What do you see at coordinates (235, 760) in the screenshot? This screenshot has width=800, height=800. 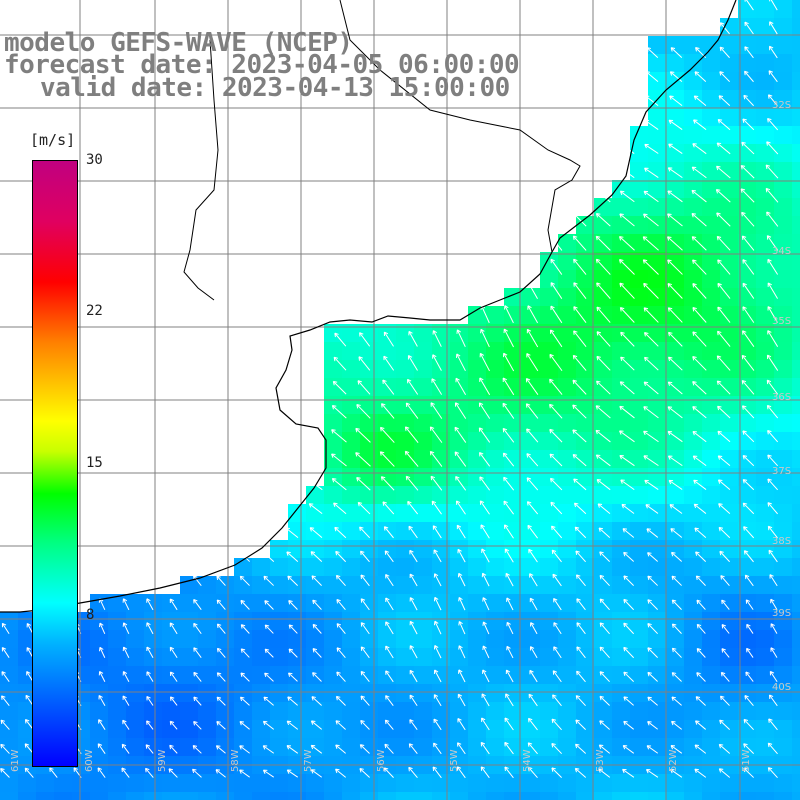 I see `longitude-label: 58W` at bounding box center [235, 760].